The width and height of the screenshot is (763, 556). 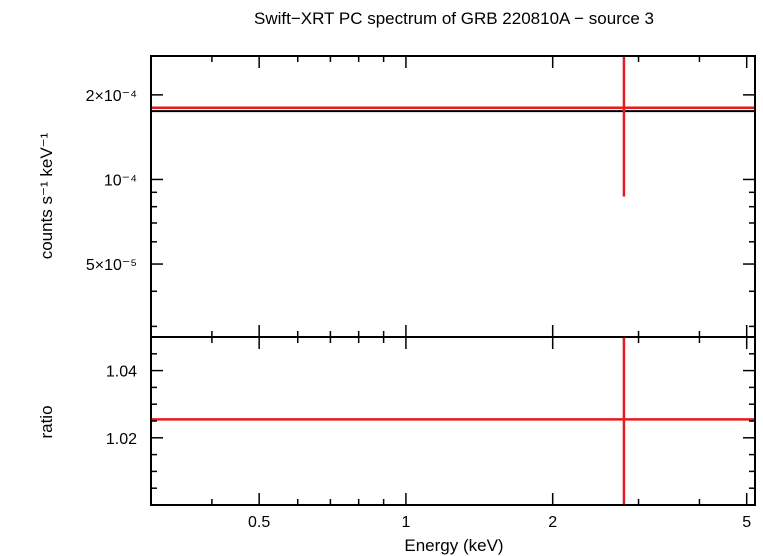 What do you see at coordinates (746, 522) in the screenshot?
I see `x-tick-label: 5` at bounding box center [746, 522].